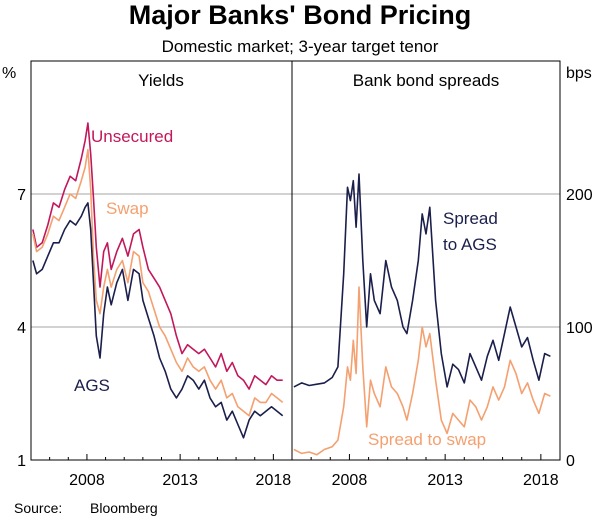 This screenshot has width=600, height=521. What do you see at coordinates (92, 385) in the screenshot?
I see `series-label-ags: AGS` at bounding box center [92, 385].